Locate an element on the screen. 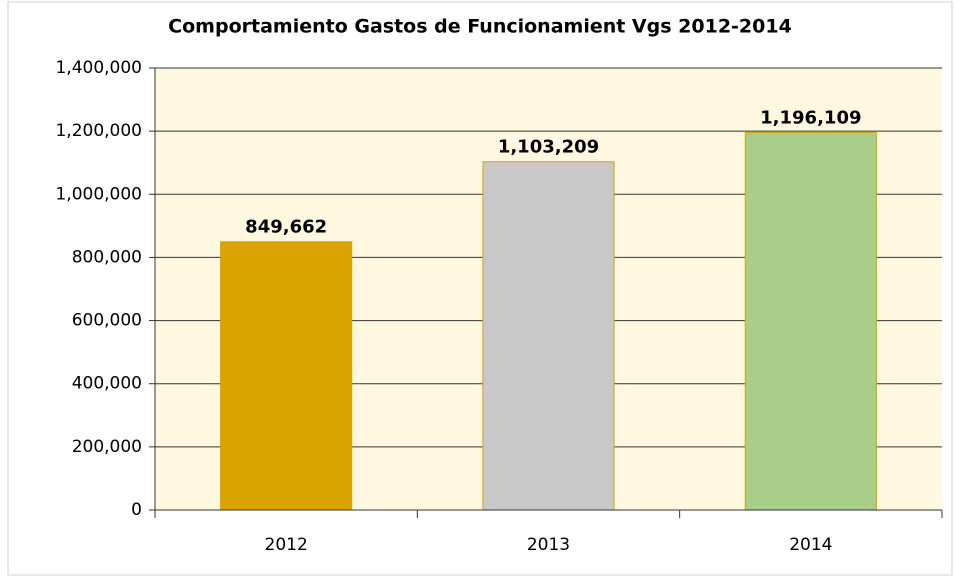 The height and width of the screenshot is (577, 954). y-tick-label: 1,000,000 is located at coordinates (98, 194).